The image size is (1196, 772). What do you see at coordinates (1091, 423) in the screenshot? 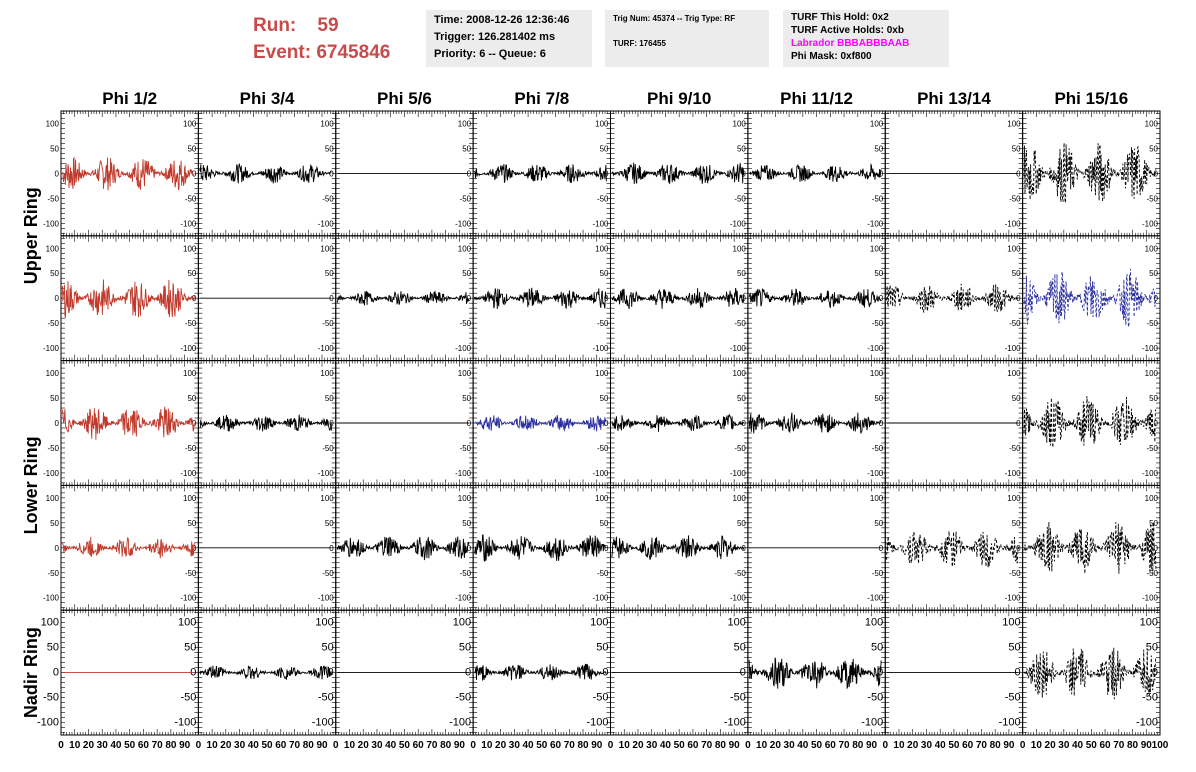
I see `panel-frame` at bounding box center [1091, 423].